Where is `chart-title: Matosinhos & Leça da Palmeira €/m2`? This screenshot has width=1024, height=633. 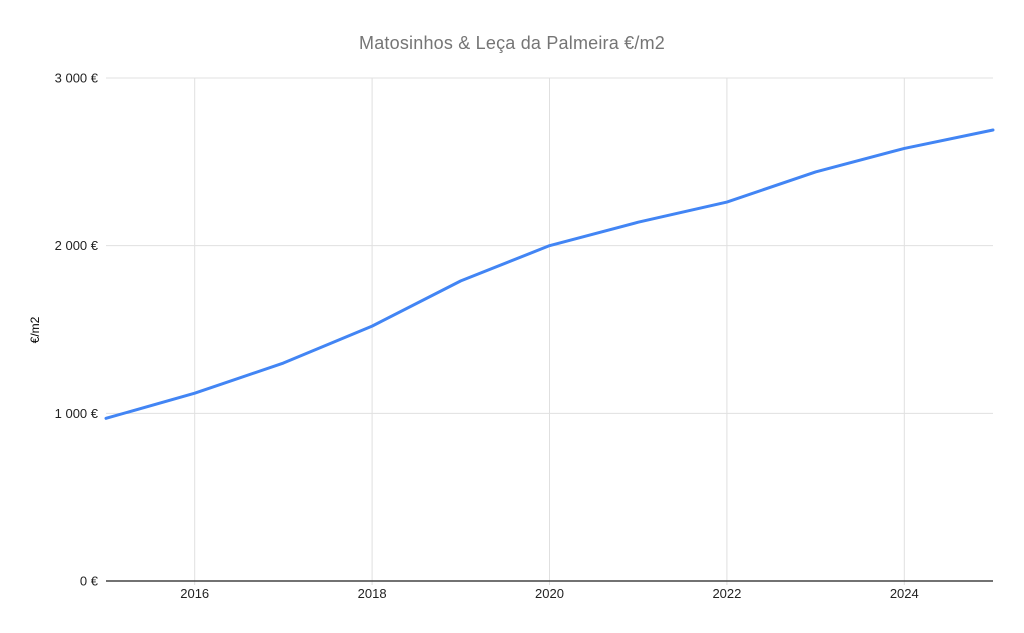 chart-title: Matosinhos & Leça da Palmeira €/m2 is located at coordinates (512, 43).